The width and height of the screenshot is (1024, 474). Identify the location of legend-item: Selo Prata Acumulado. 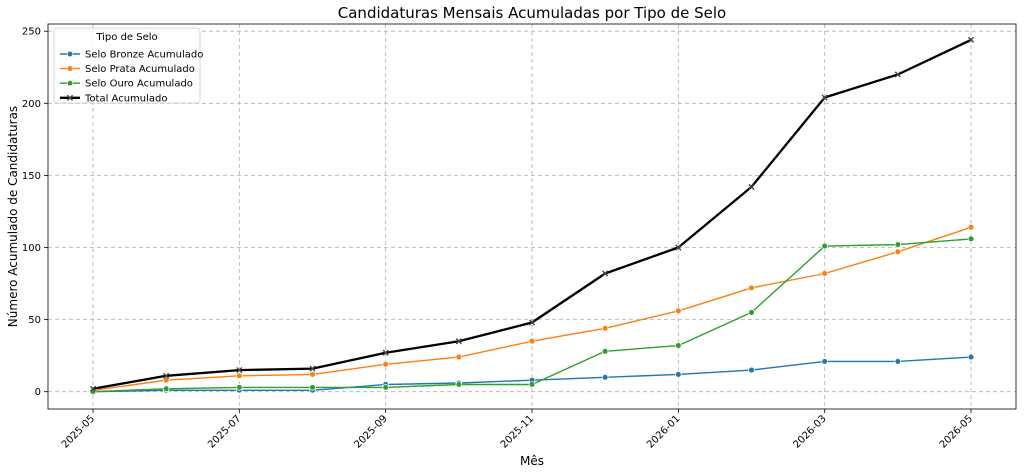
(127, 69).